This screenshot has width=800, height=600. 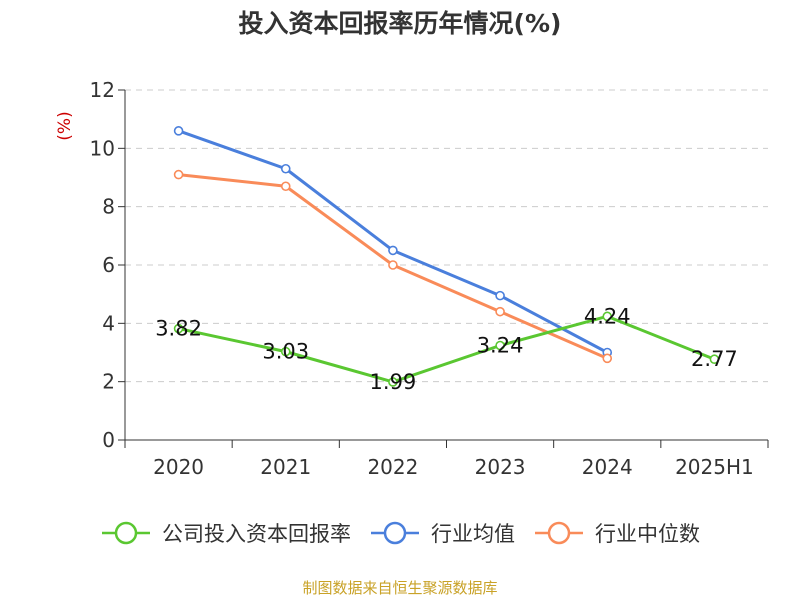 I want to click on x-tick-label: 2022, so click(x=392, y=467).